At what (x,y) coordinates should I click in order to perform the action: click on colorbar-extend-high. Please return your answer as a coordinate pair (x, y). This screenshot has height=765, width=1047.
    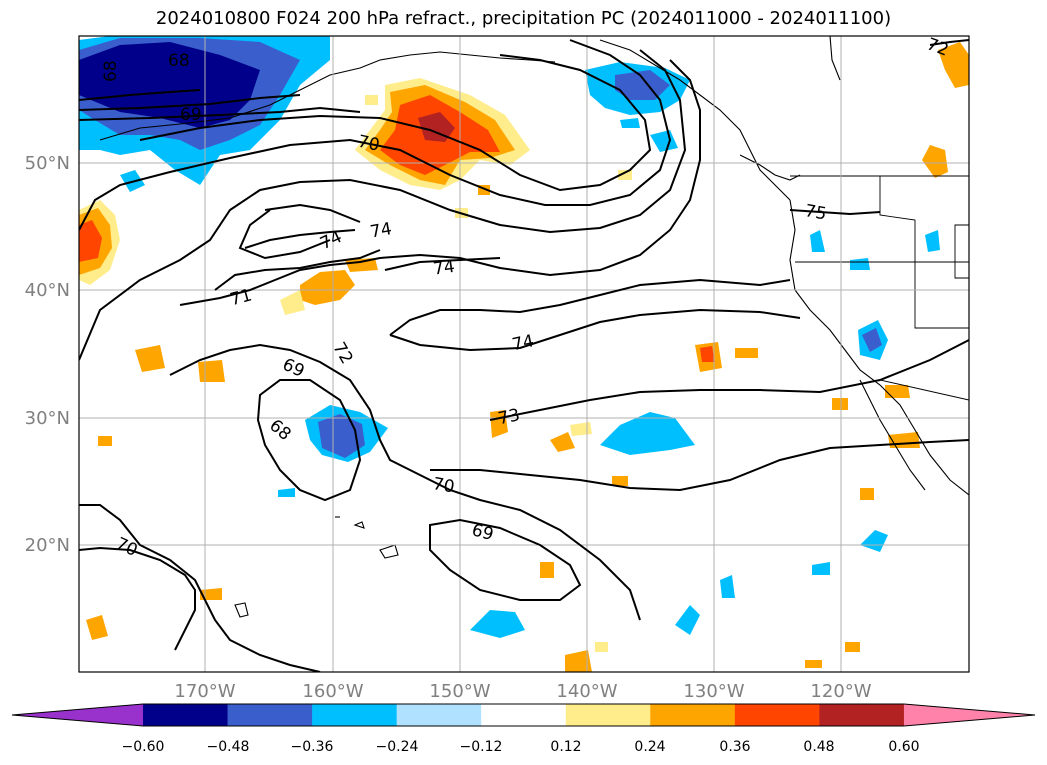
    Looking at the image, I should click on (969, 715).